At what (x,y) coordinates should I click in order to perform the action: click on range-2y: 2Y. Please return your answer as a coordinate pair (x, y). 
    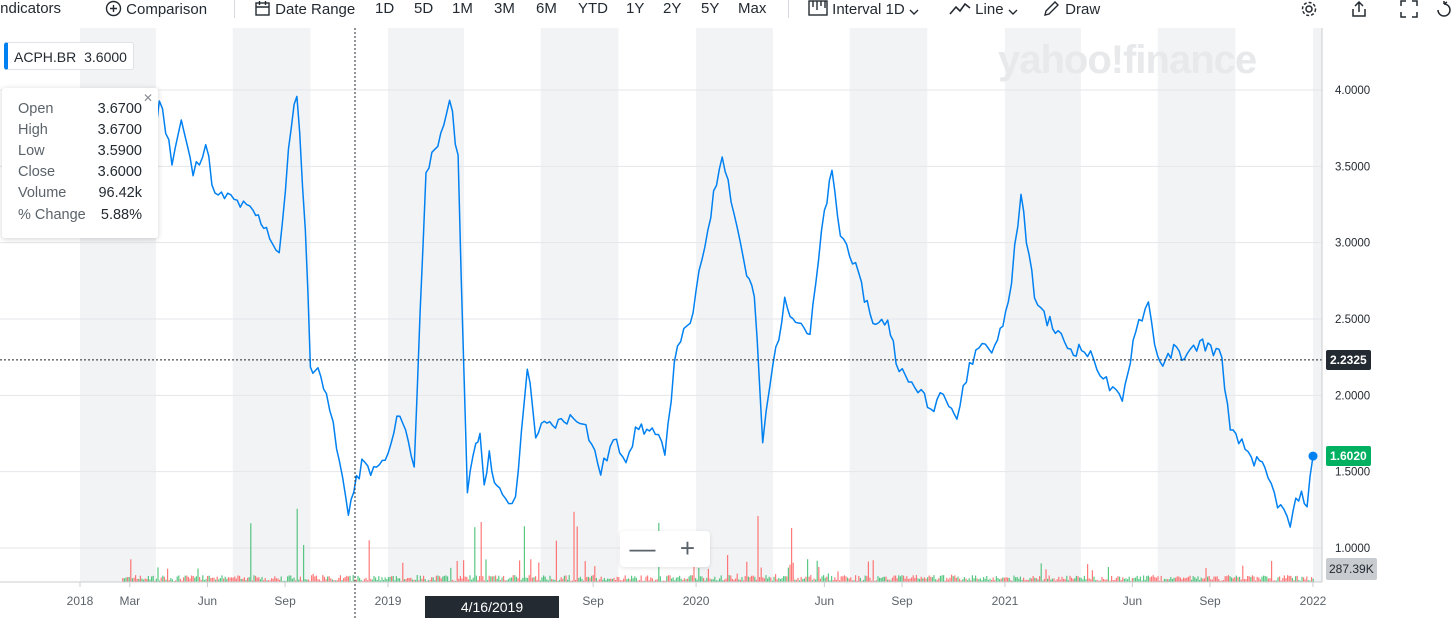
    Looking at the image, I should click on (672, 8).